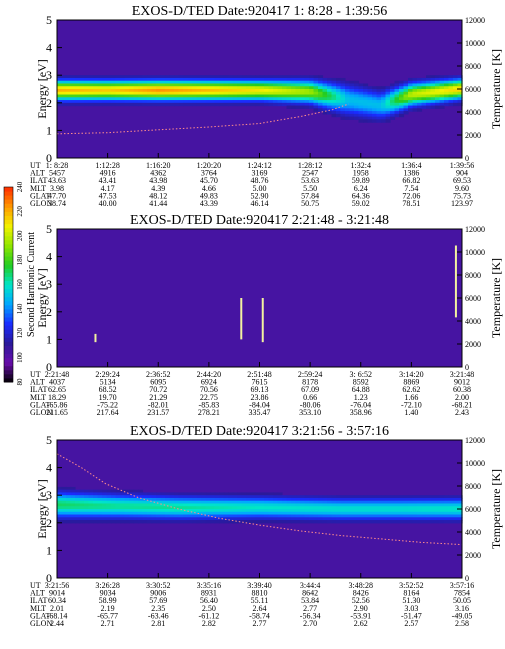  Describe the element at coordinates (209, 165) in the screenshot. I see `table-cell: 1:20:20` at that location.